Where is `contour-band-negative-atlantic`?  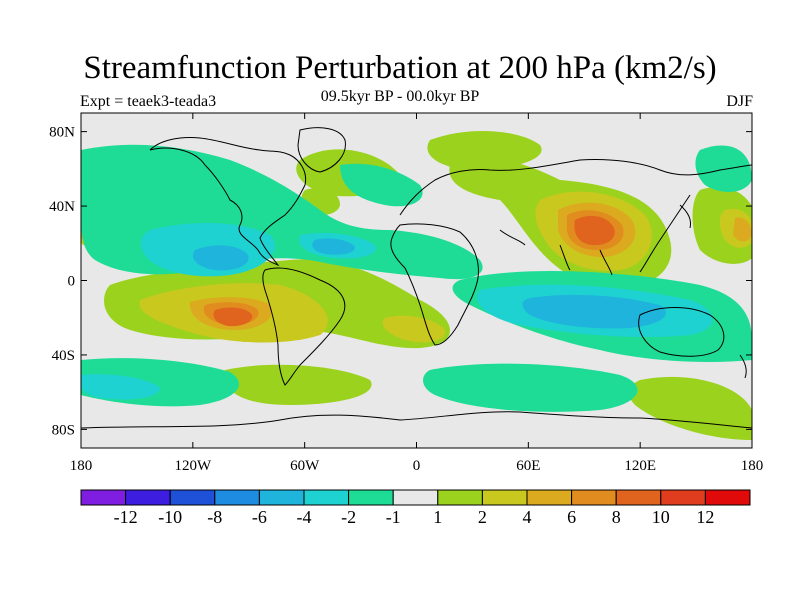 contour-band-negative-atlantic is located at coordinates (381, 185).